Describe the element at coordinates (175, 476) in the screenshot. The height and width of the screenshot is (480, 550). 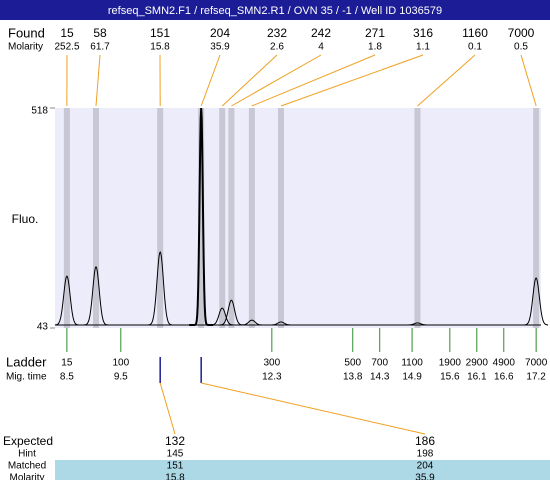
I see `expected-molarity: 15.8` at that location.